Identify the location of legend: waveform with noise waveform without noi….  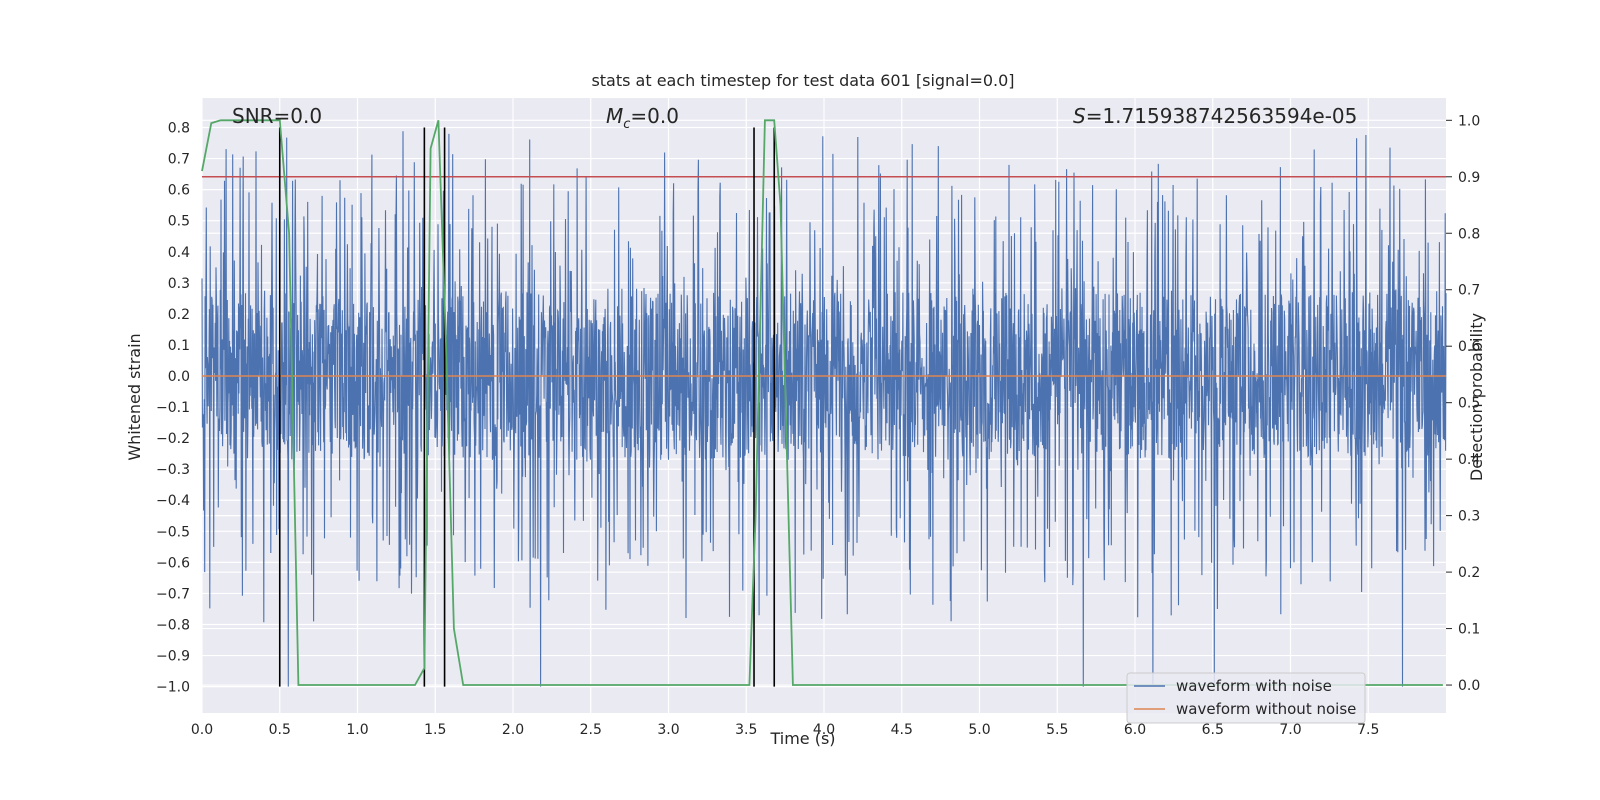
(1246, 698).